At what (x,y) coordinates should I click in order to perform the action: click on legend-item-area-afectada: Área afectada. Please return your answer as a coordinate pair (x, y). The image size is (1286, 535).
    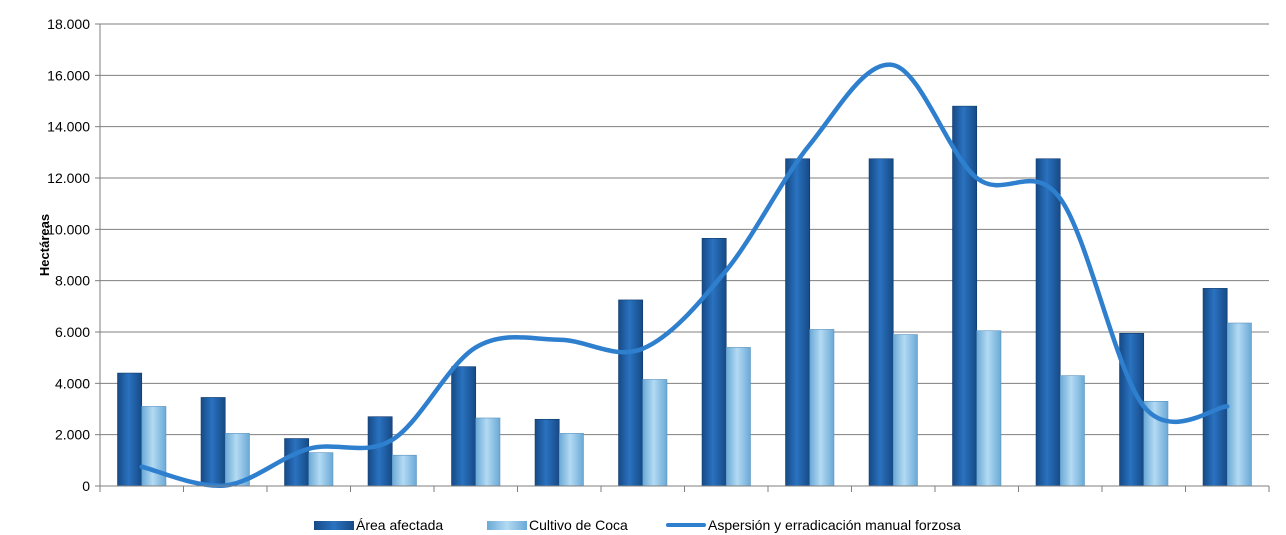
    Looking at the image, I should click on (378, 525).